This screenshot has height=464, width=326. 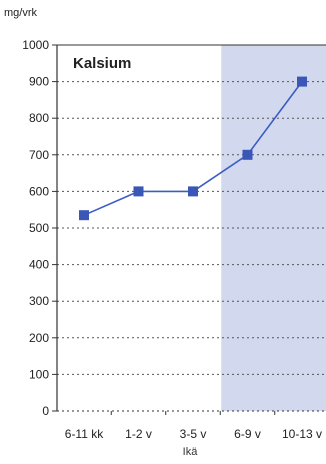 I want to click on y-tick-label: 900, so click(x=39, y=82).